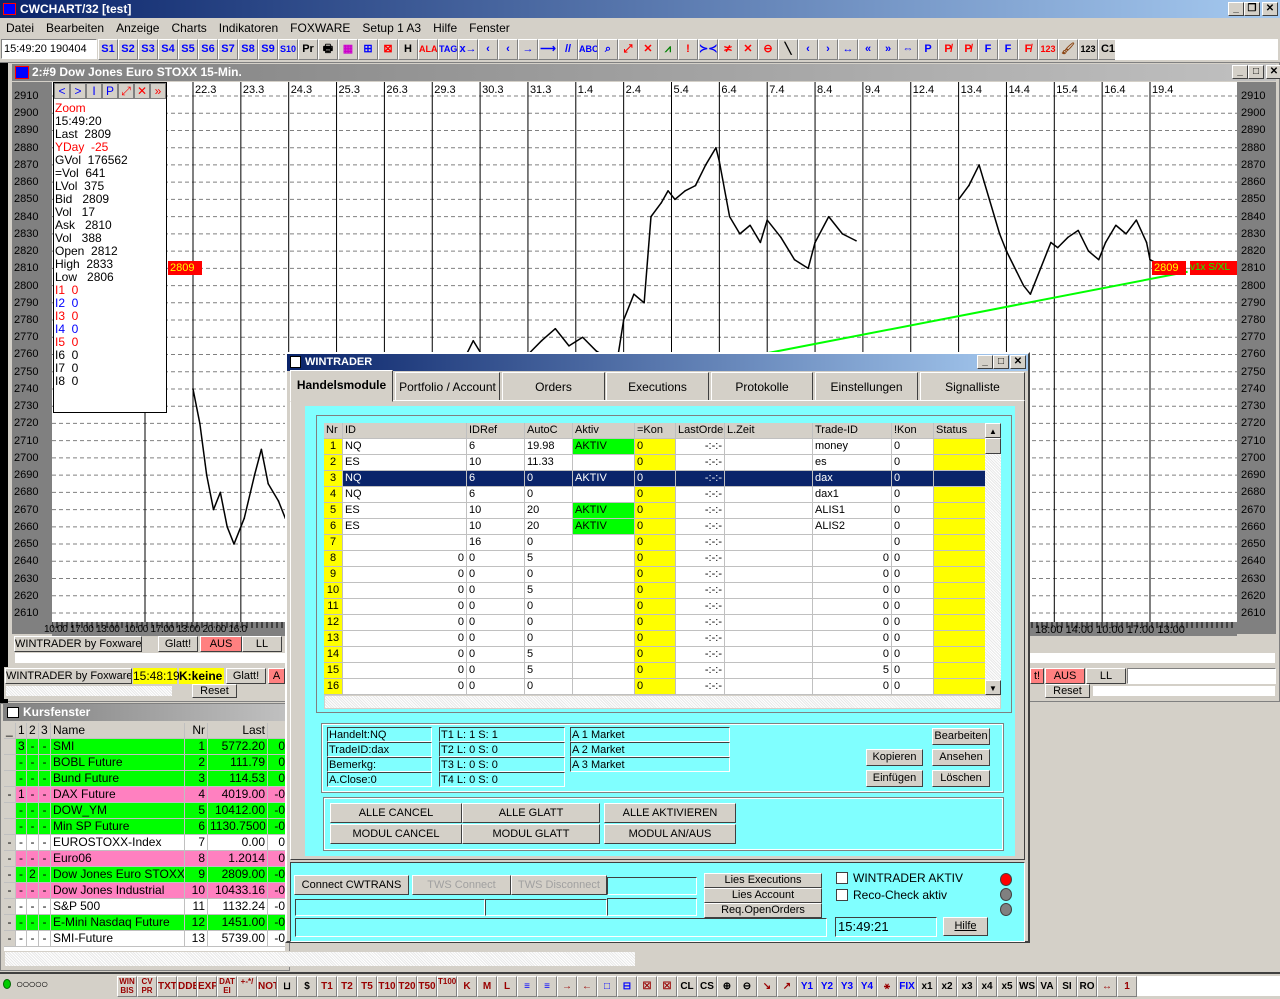  Describe the element at coordinates (961, 778) in the screenshot. I see `loeschen-button: Löschen` at that location.